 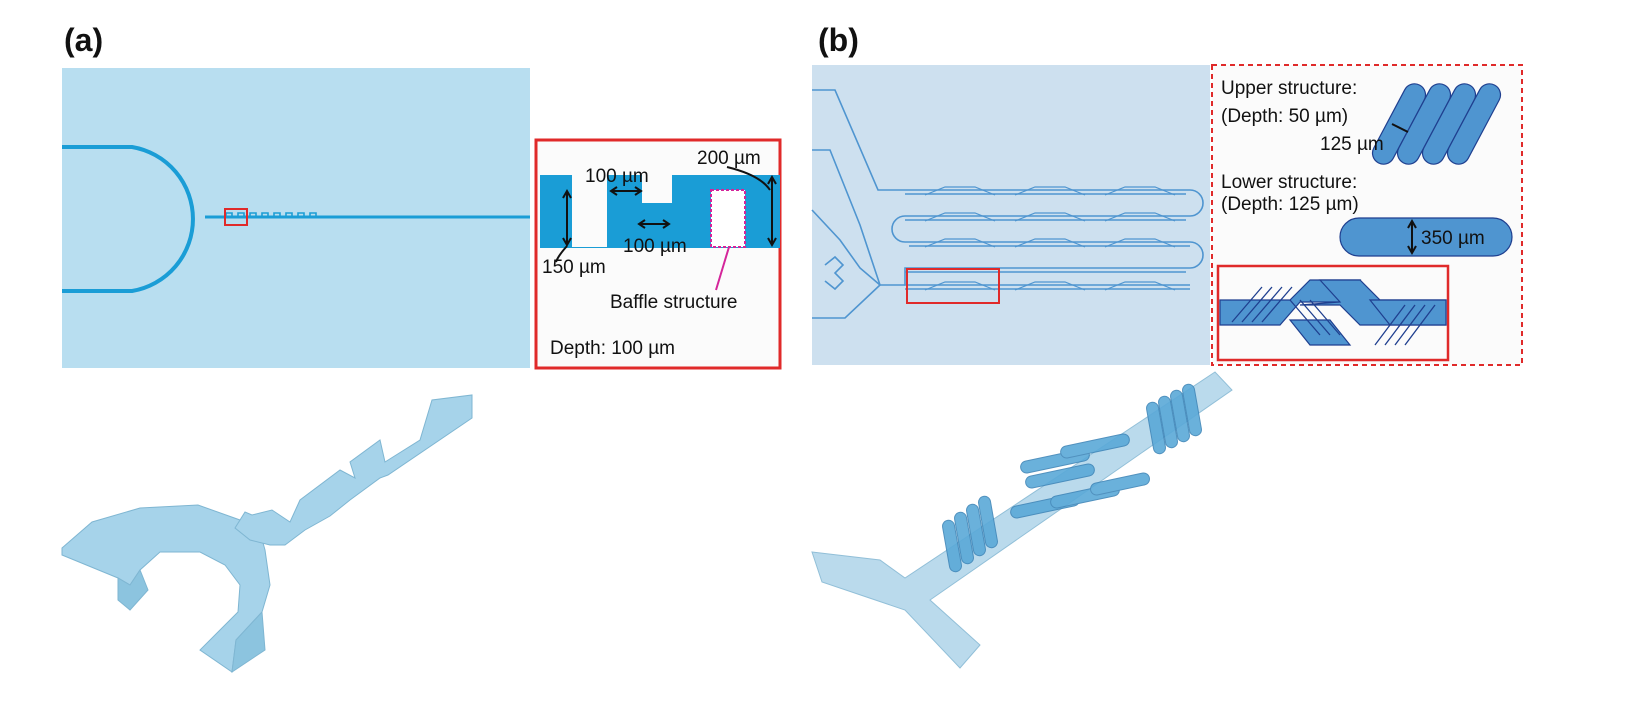 I want to click on highlight-box-b, so click(x=953, y=286).